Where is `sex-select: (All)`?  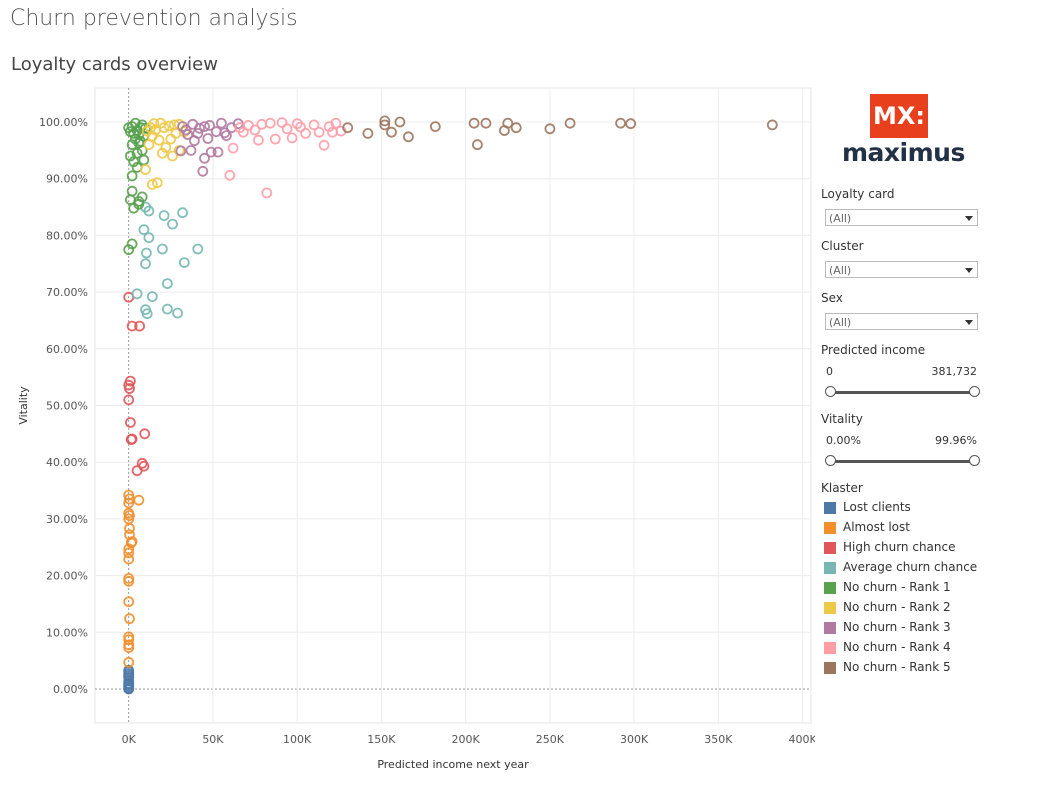
sex-select: (All) is located at coordinates (901, 321).